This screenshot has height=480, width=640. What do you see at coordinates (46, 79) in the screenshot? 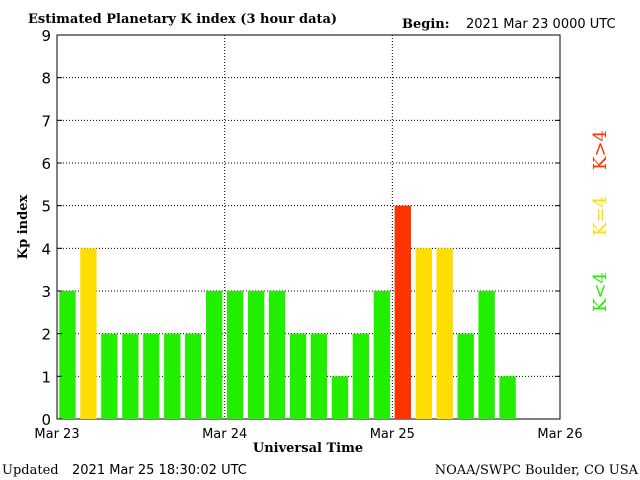
I see `y-tick-label: 8` at bounding box center [46, 79].